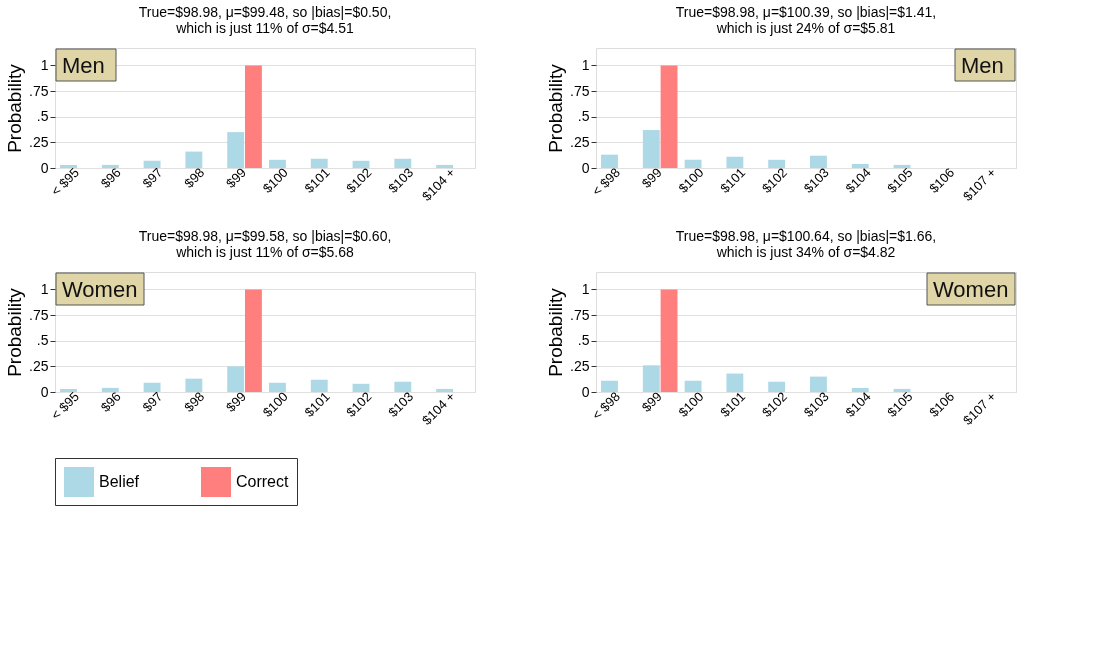 Image resolution: width=1101 pixels, height=660 pixels. What do you see at coordinates (263, 481) in the screenshot?
I see `legend-label: Correct` at bounding box center [263, 481].